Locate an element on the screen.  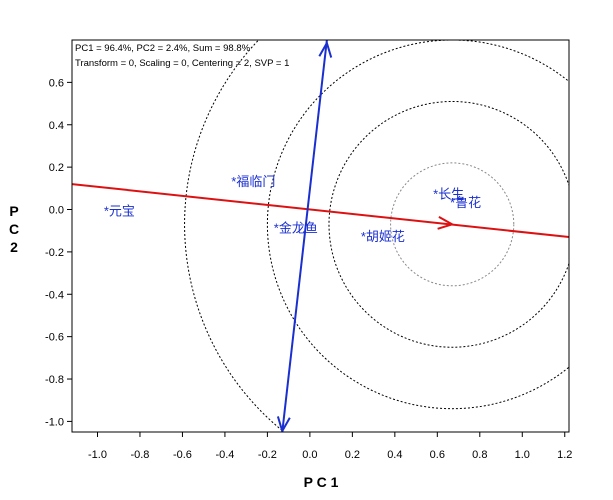
x-tick-label: 0.4 is located at coordinates (394, 455).